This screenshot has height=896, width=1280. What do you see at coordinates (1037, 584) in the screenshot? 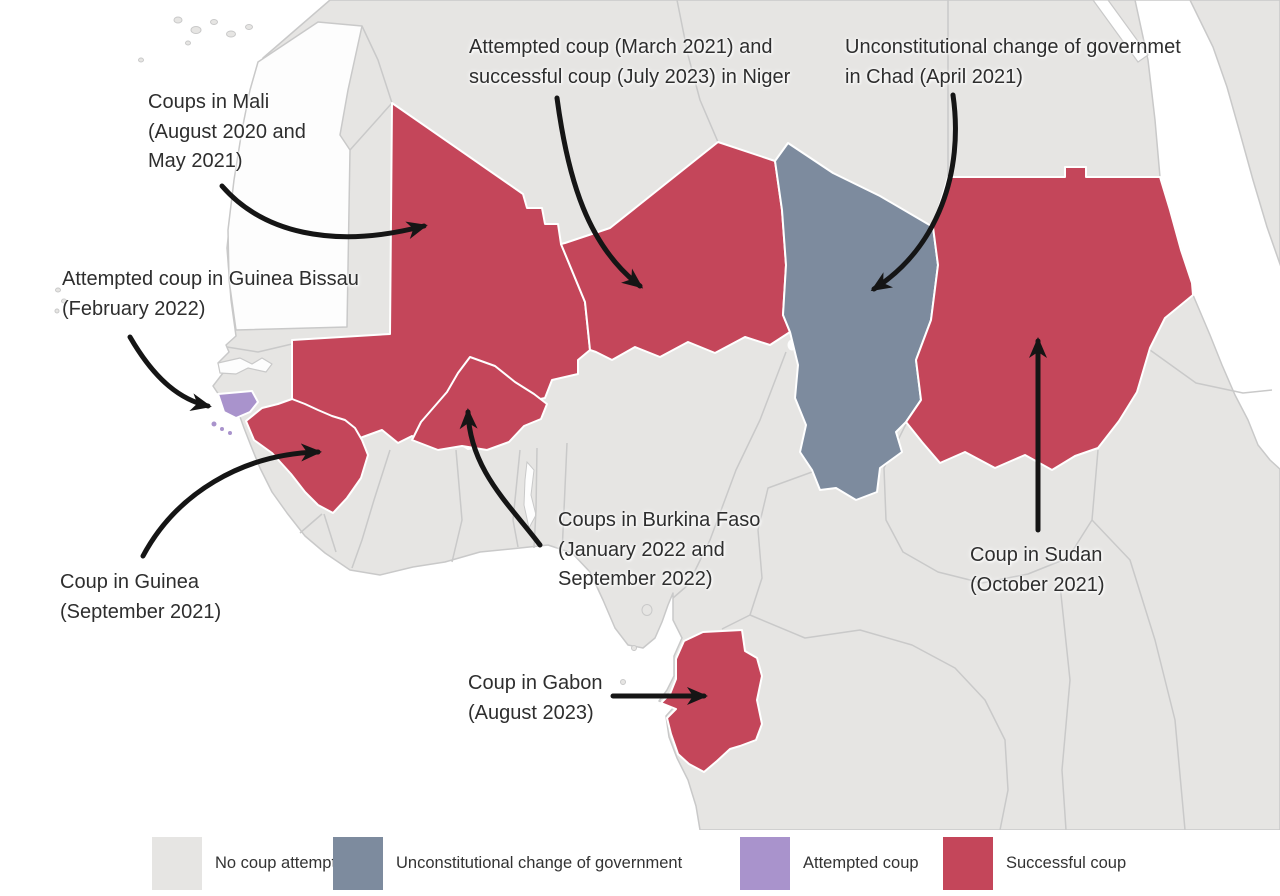
I see `annotation-sudan-line-2: (October 2021)` at bounding box center [1037, 584].